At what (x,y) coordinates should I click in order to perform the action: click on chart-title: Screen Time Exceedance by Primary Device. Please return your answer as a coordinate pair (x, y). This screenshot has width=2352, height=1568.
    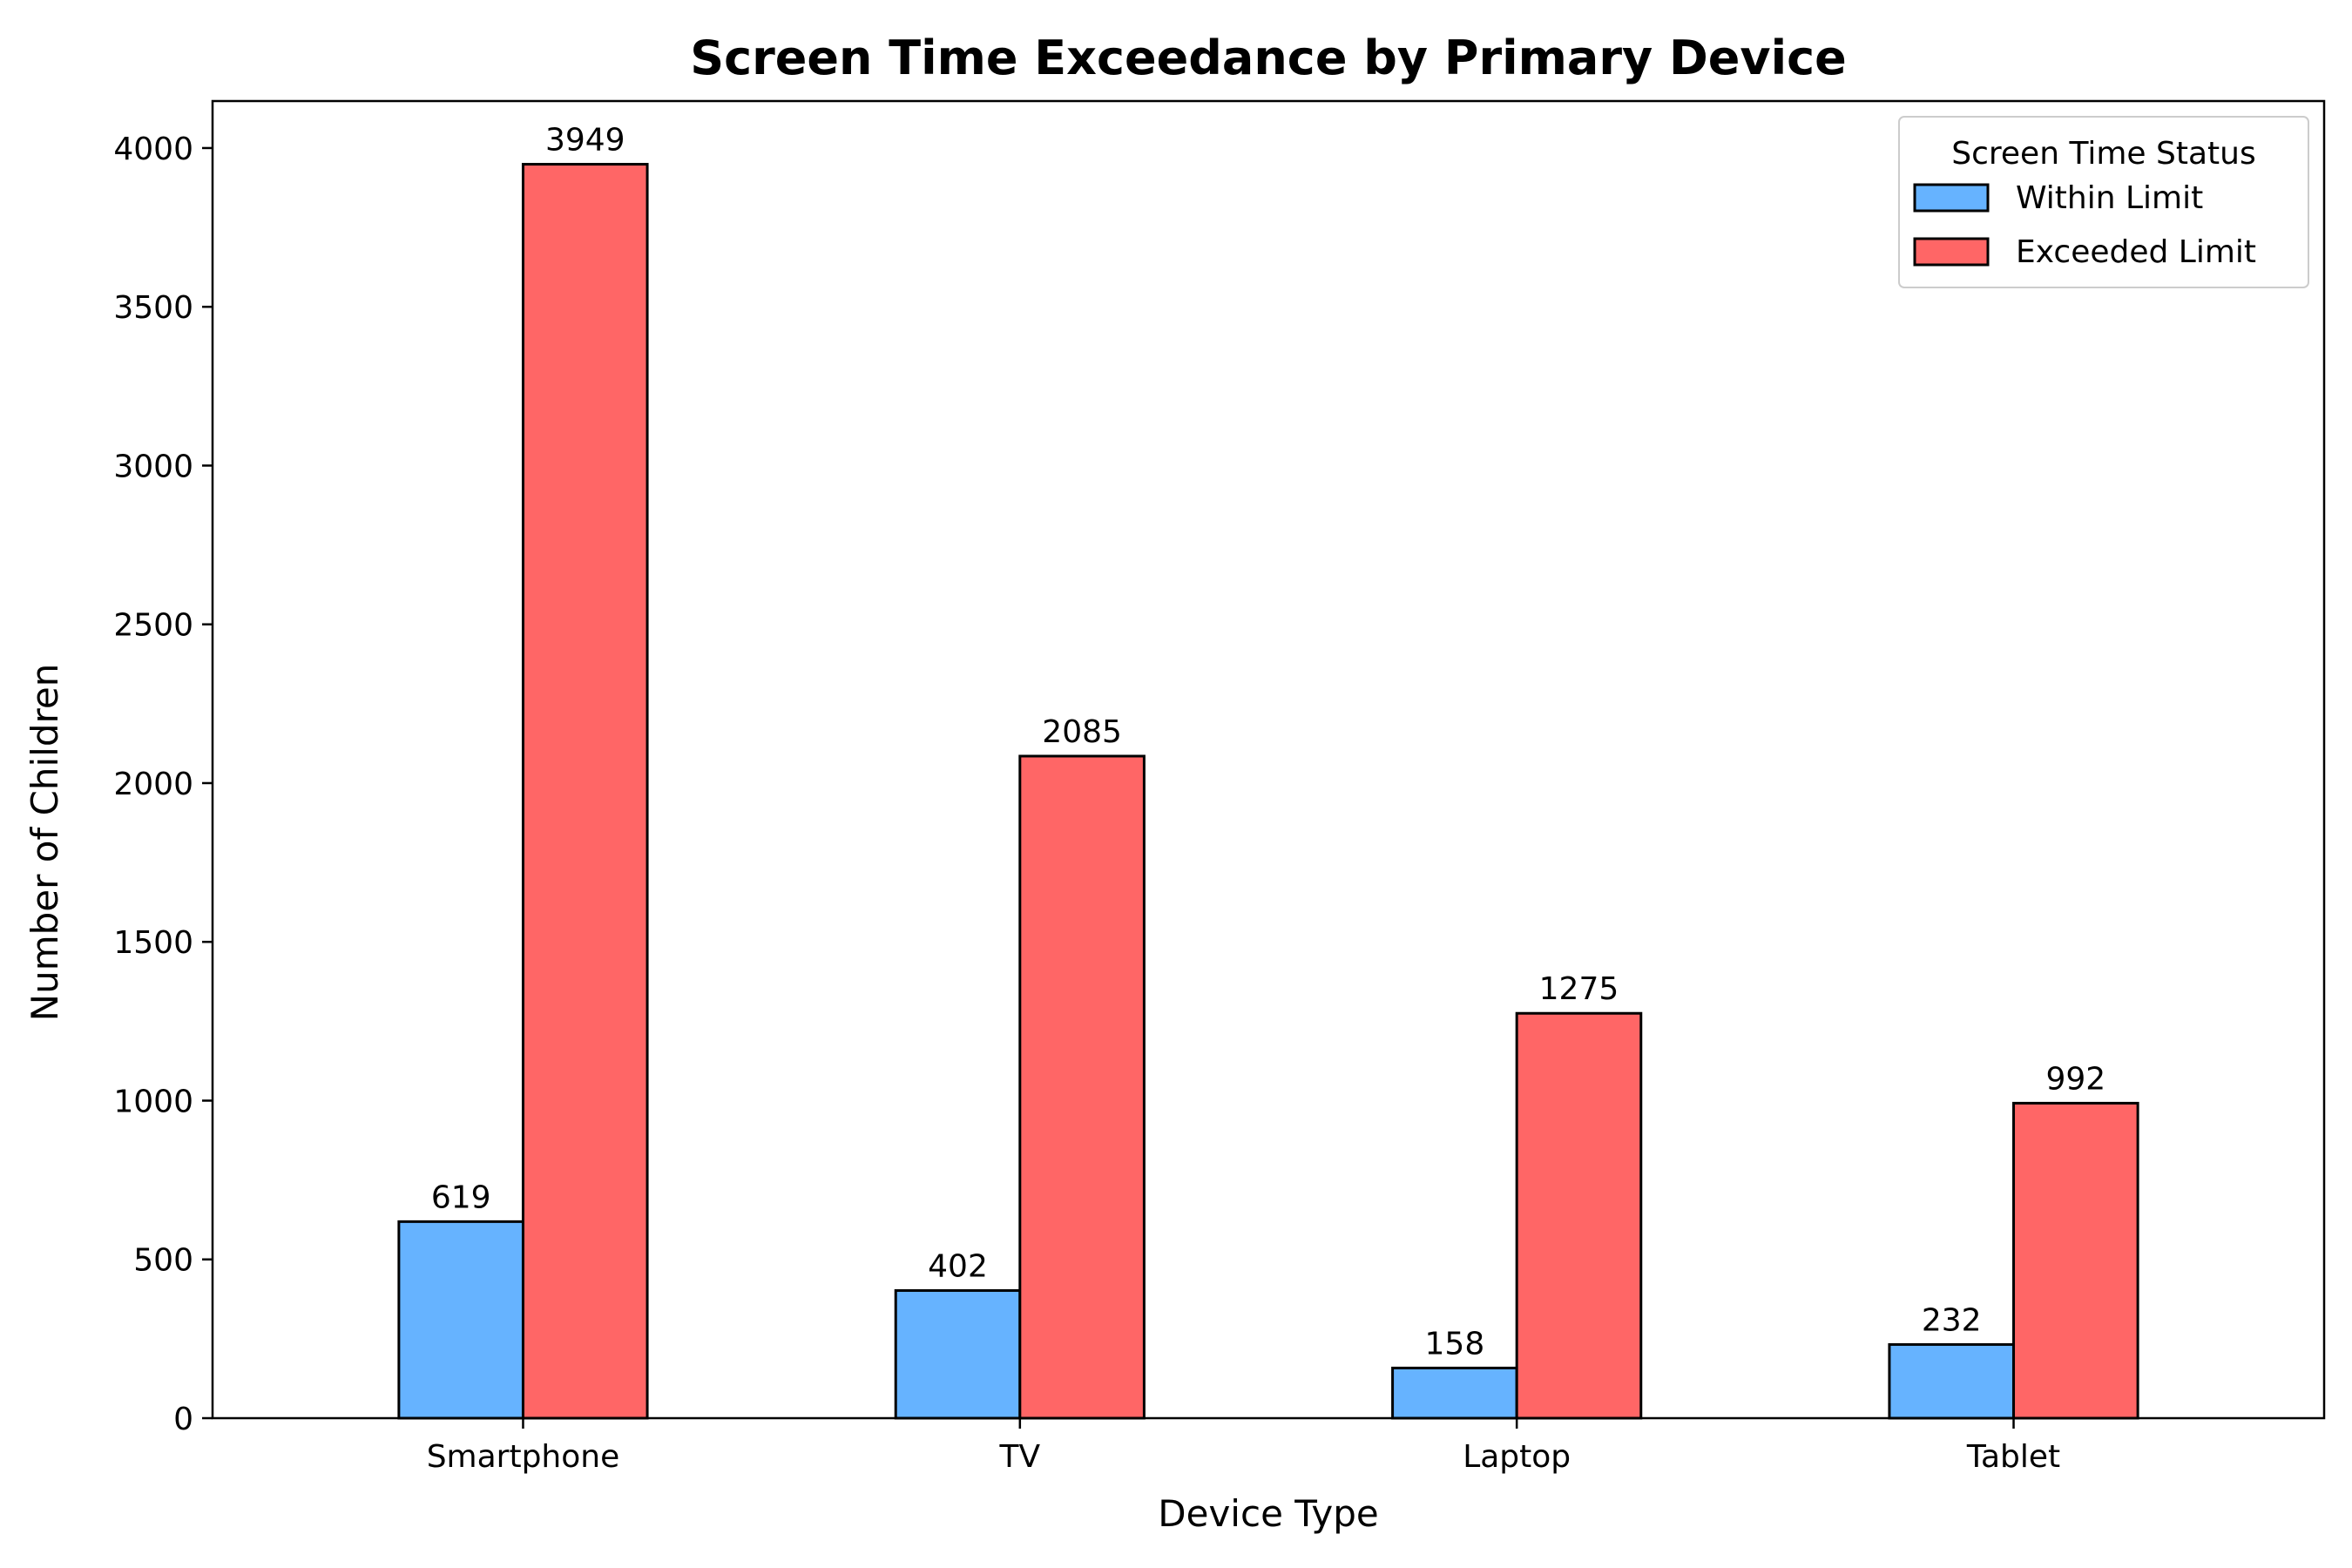
    Looking at the image, I should click on (1268, 58).